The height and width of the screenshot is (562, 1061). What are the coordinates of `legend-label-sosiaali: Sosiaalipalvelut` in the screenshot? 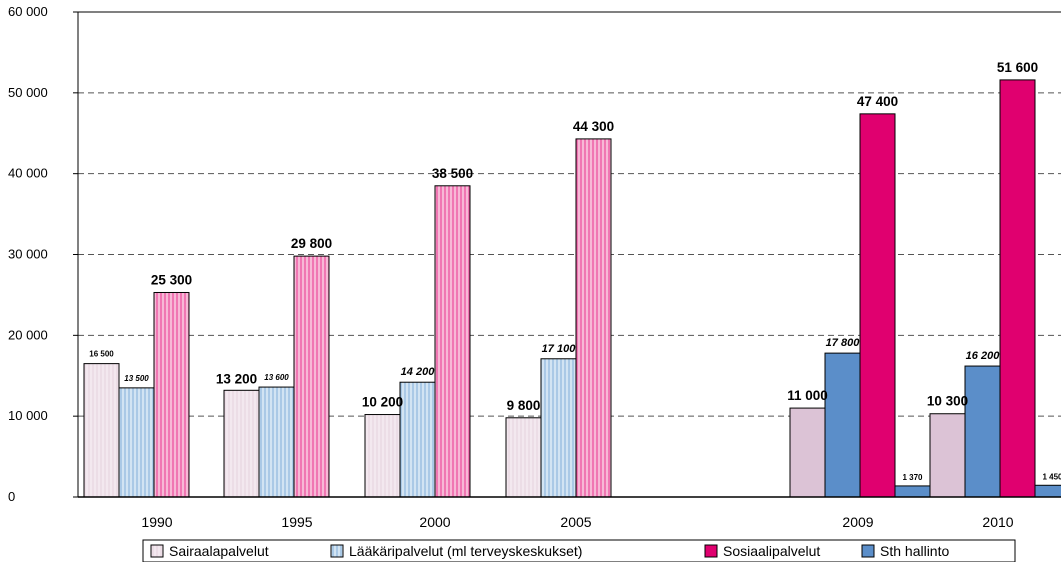 It's located at (771, 551).